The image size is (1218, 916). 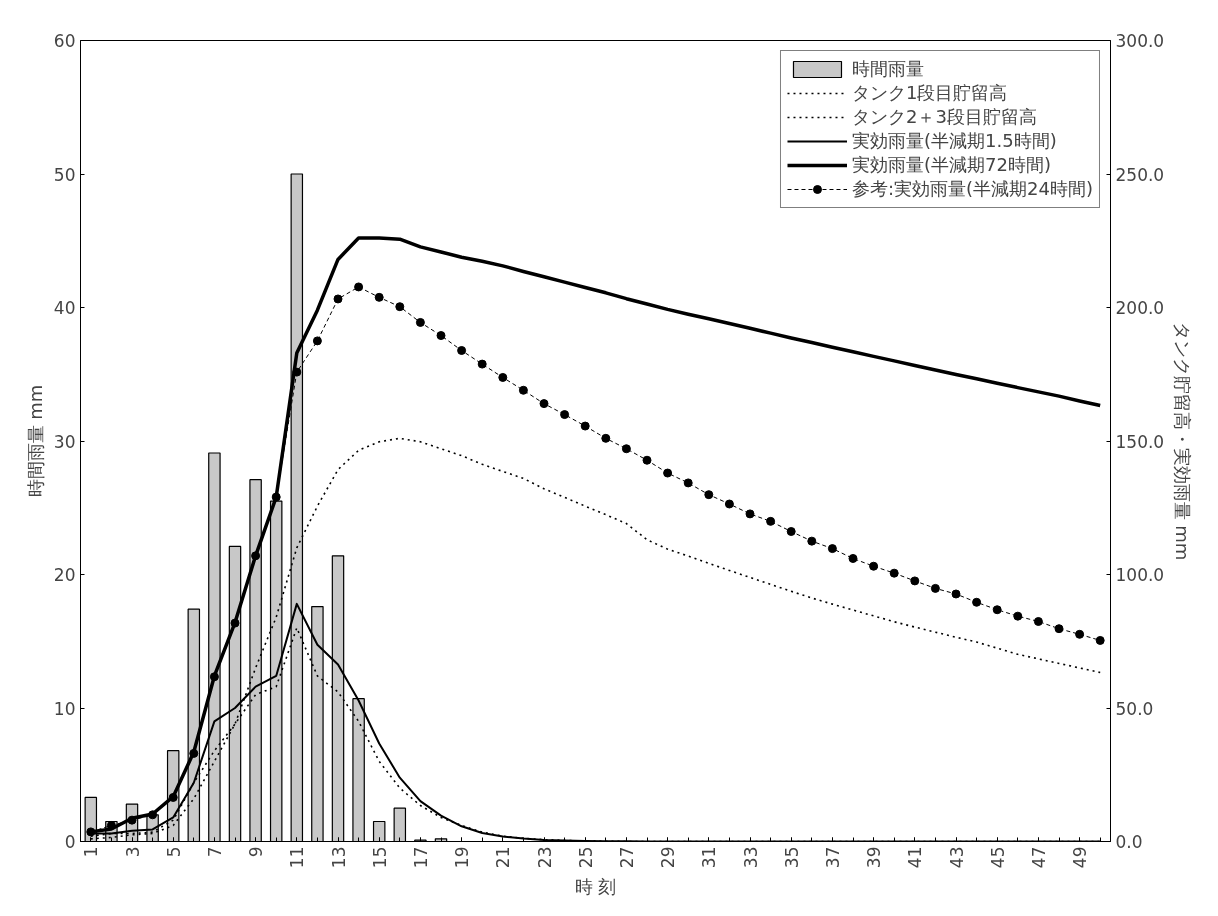 What do you see at coordinates (997, 857) in the screenshot?
I see `x-tick-label: 45` at bounding box center [997, 857].